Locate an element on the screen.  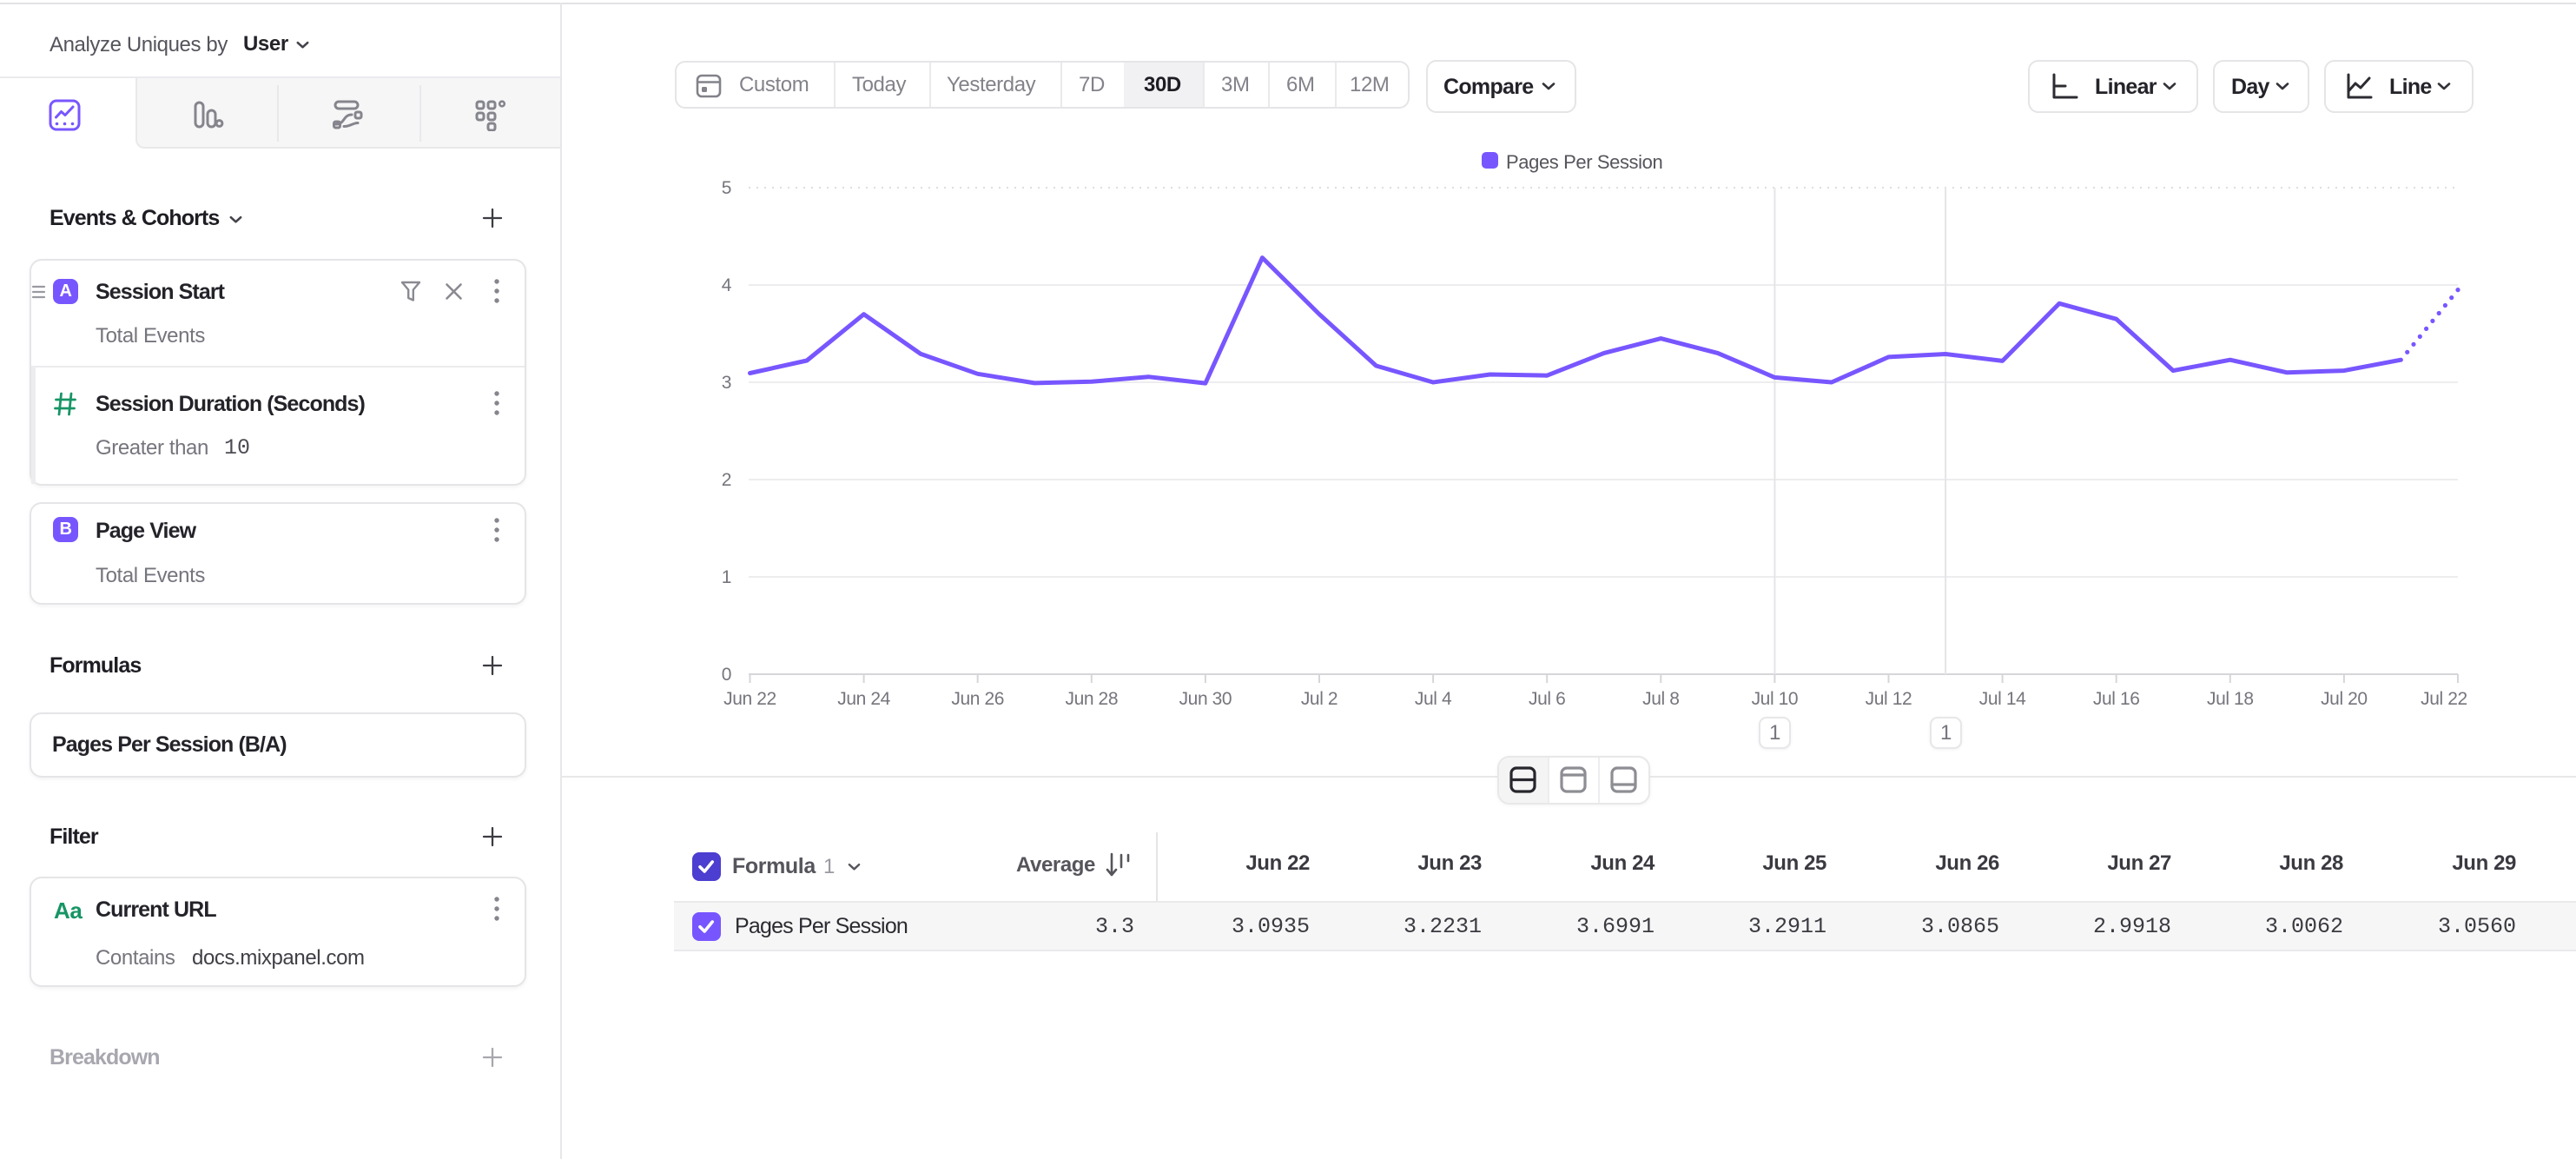
svg-text: Jul 22 is located at coordinates (2444, 699).